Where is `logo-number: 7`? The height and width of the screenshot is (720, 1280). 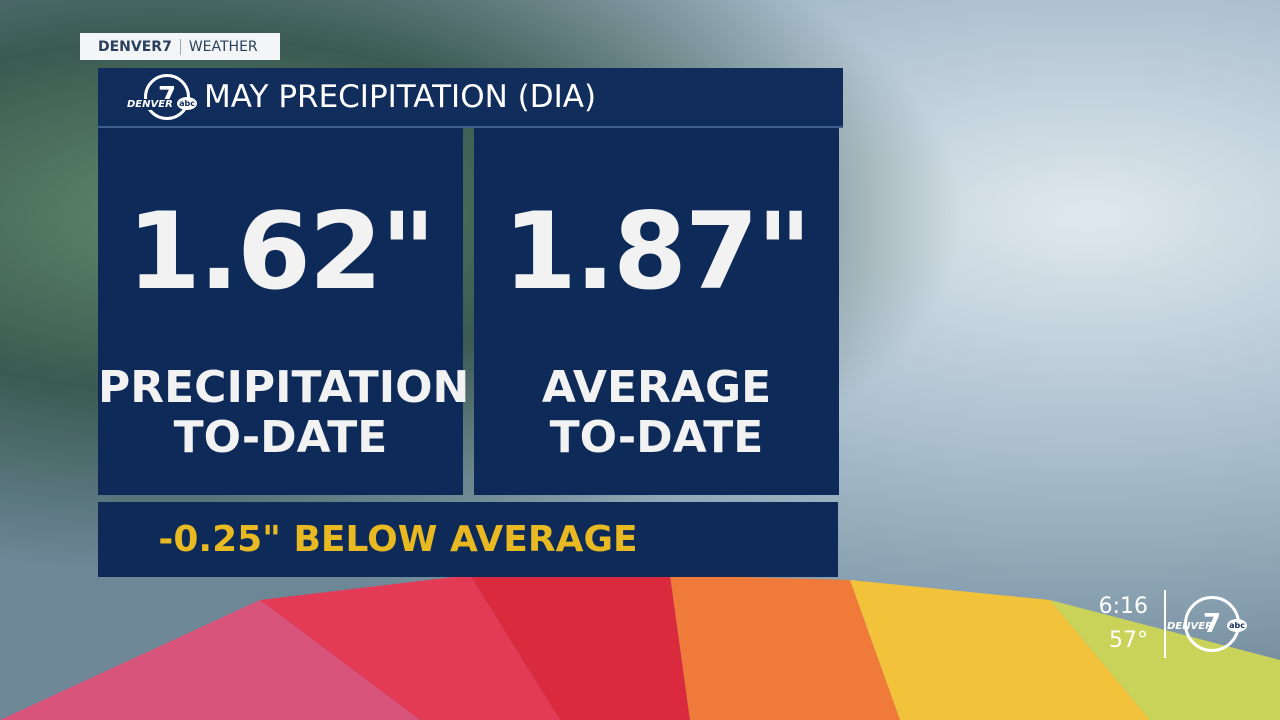
logo-number: 7 is located at coordinates (1212, 624).